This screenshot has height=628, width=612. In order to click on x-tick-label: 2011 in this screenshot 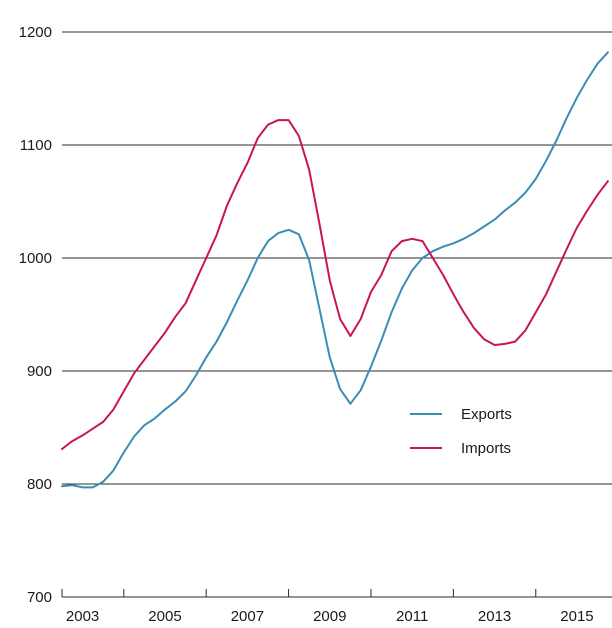, I will do `click(412, 616)`.